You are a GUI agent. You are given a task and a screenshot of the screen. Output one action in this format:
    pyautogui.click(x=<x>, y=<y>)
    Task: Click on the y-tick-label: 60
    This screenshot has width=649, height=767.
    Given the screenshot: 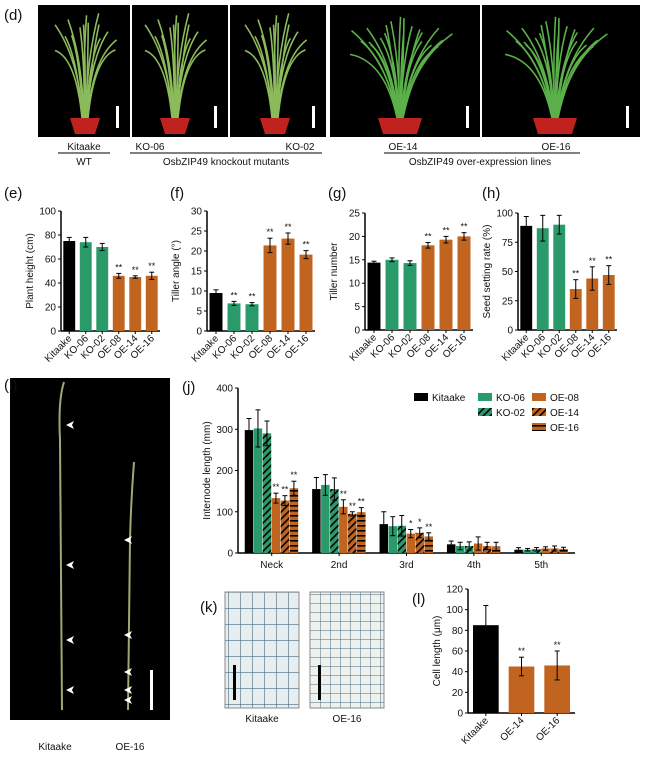 What is the action you would take?
    pyautogui.click(x=51, y=260)
    